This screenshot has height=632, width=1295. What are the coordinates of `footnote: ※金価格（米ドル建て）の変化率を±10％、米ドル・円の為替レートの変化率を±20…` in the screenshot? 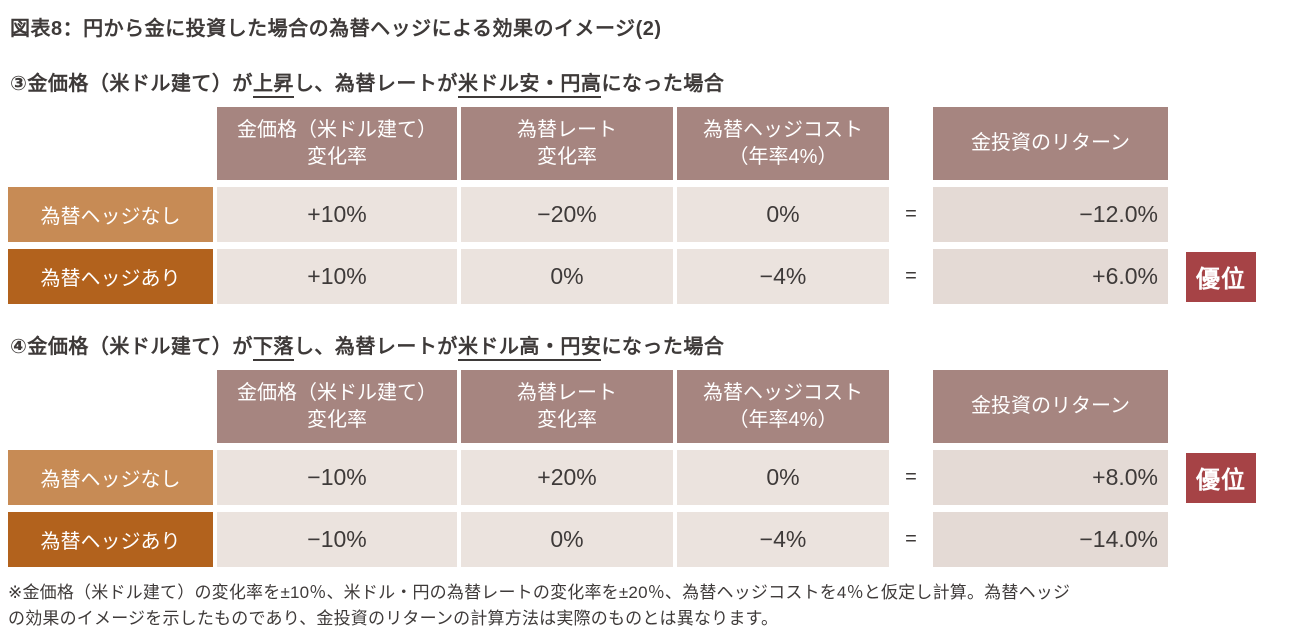 It's located at (651, 606).